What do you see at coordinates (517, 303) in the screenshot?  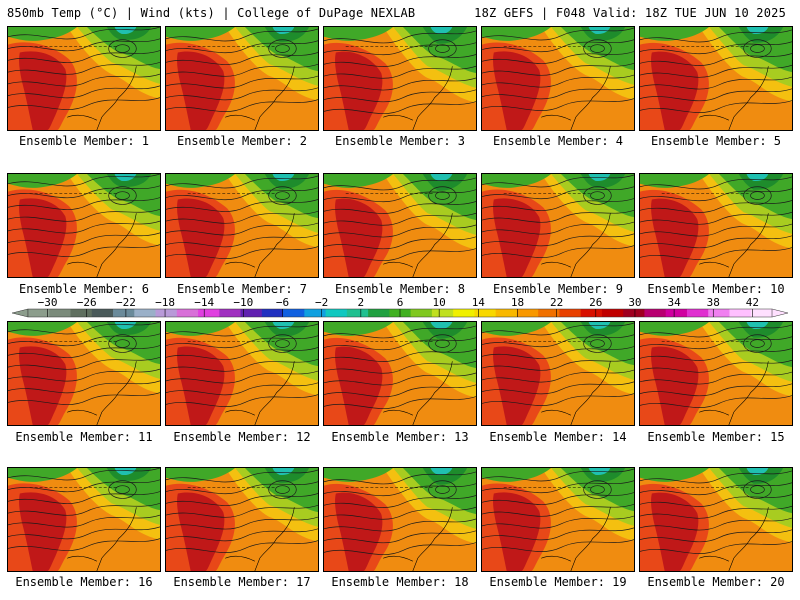 I see `colorbar-tick-label: 18` at bounding box center [517, 303].